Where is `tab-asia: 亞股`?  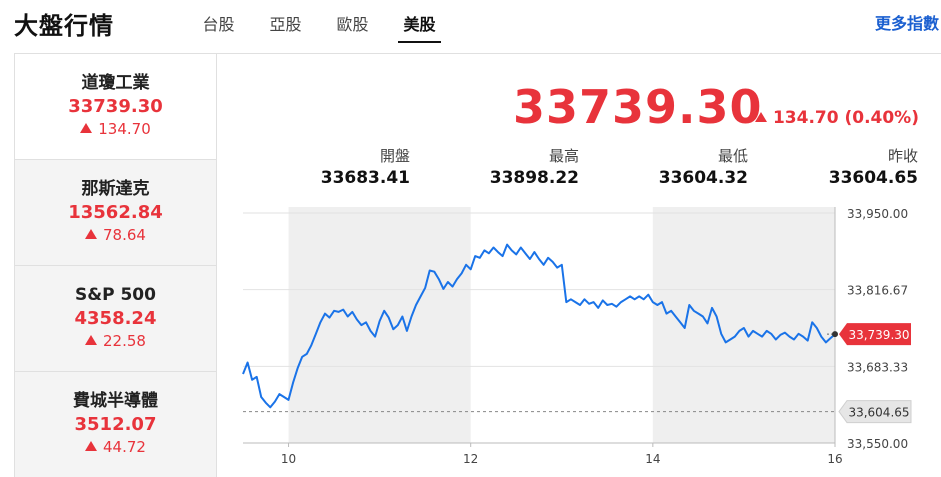 tab-asia: 亞股 is located at coordinates (285, 24).